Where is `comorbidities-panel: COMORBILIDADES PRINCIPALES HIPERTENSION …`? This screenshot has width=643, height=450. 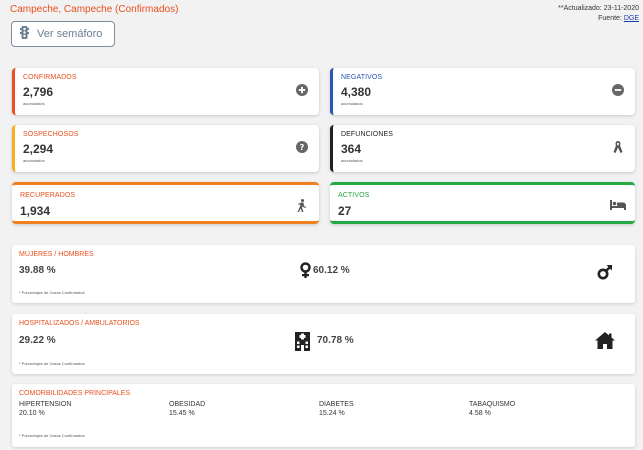
comorbidities-panel: COMORBILIDADES PRINCIPALES HIPERTENSION … is located at coordinates (323, 415).